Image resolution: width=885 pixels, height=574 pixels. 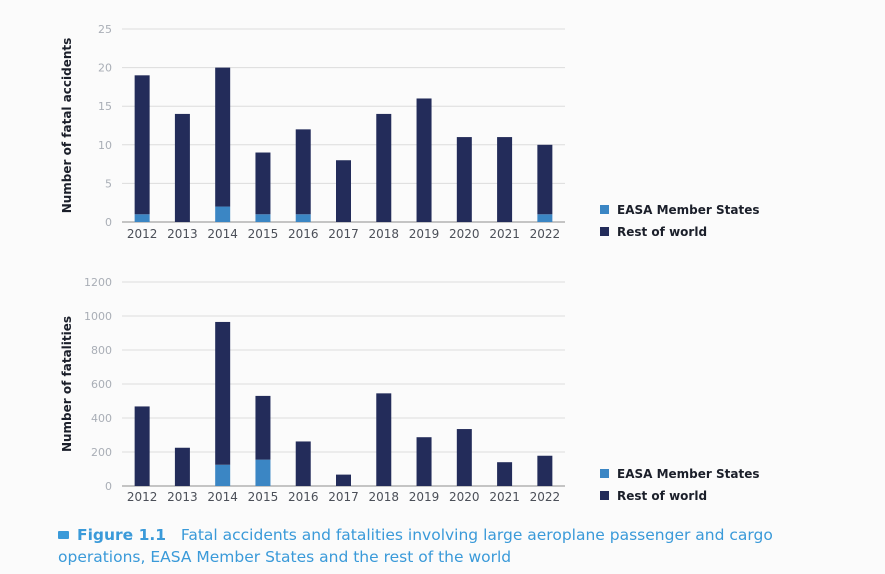 I want to click on y-tick-label: 20, so click(x=105, y=68).